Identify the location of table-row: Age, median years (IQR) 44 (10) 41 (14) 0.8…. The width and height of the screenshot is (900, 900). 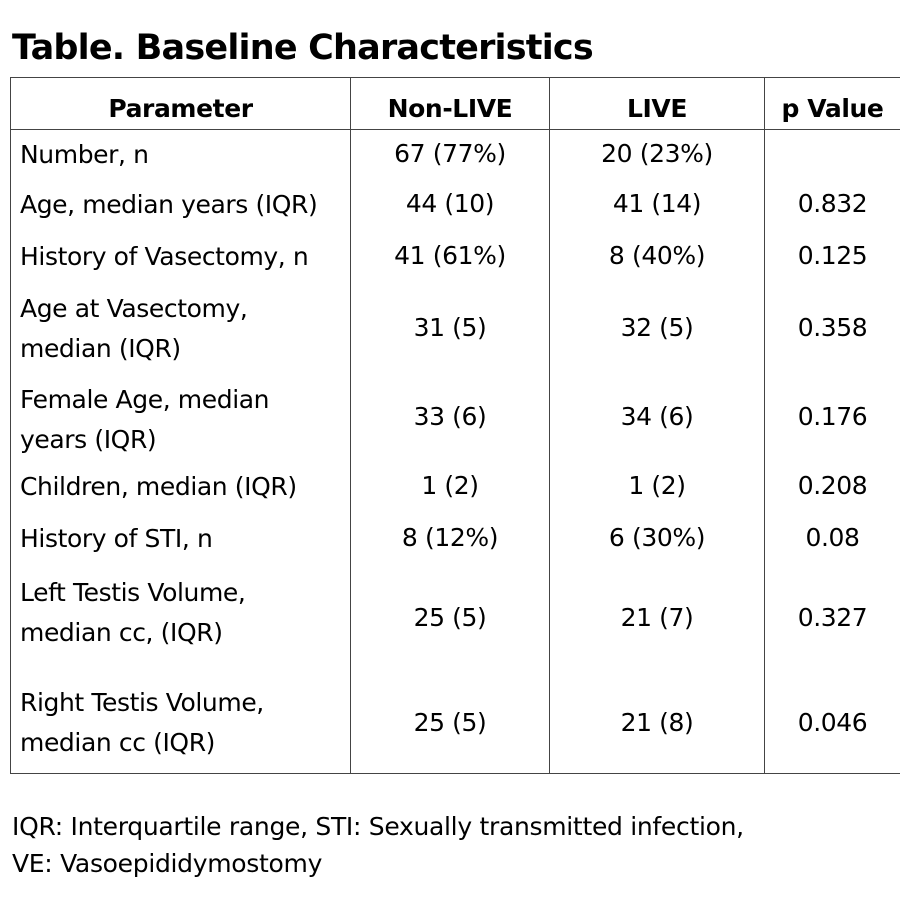
(455, 203).